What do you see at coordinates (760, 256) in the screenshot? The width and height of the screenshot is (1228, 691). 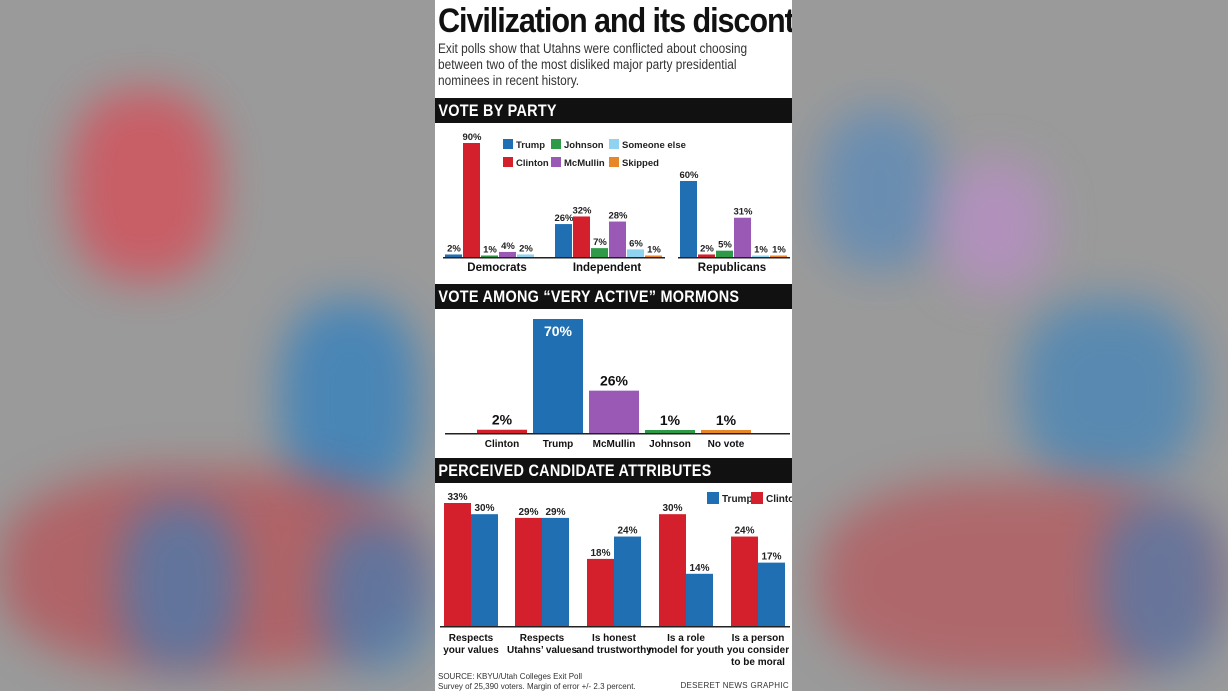 I see `bar-republicans-someone-else` at bounding box center [760, 256].